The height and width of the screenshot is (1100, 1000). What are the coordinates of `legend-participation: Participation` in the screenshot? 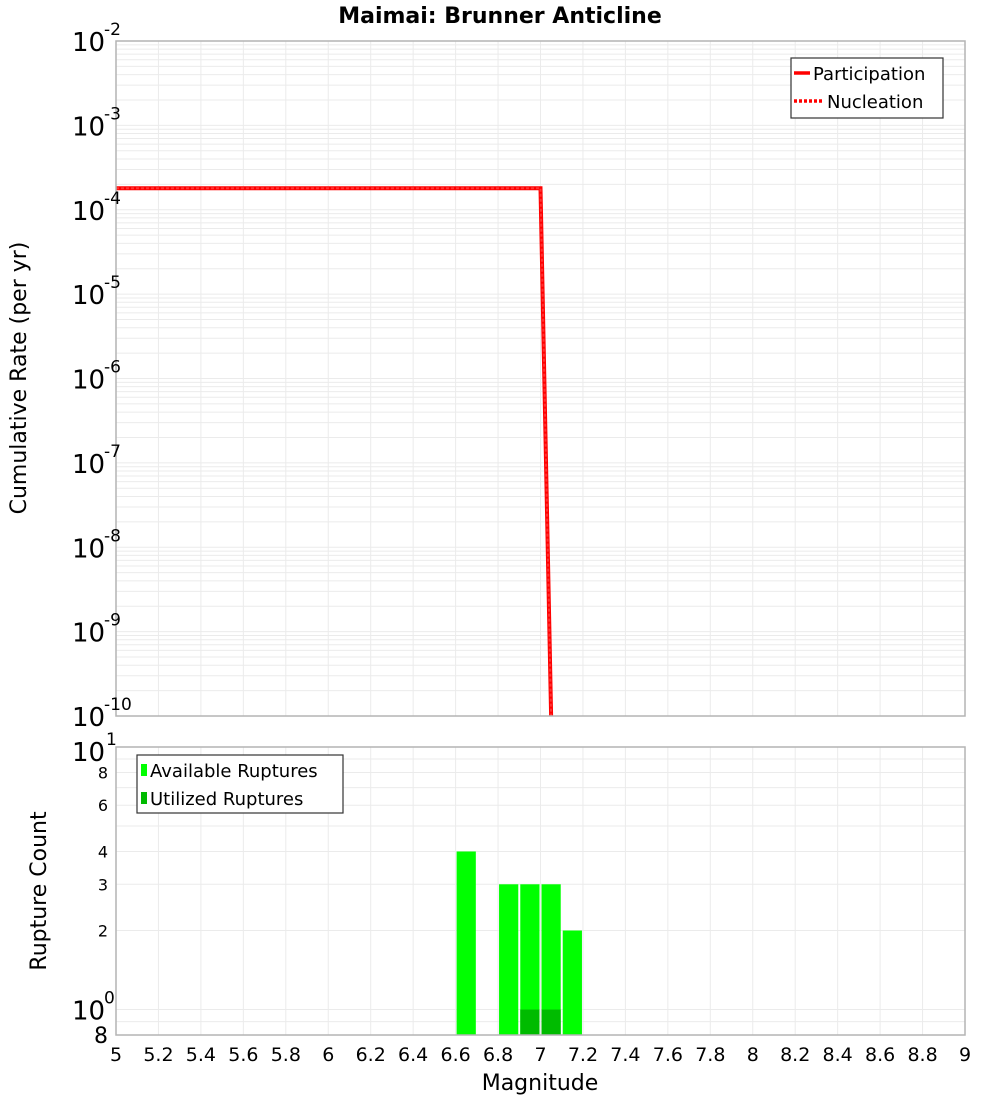 It's located at (869, 74).